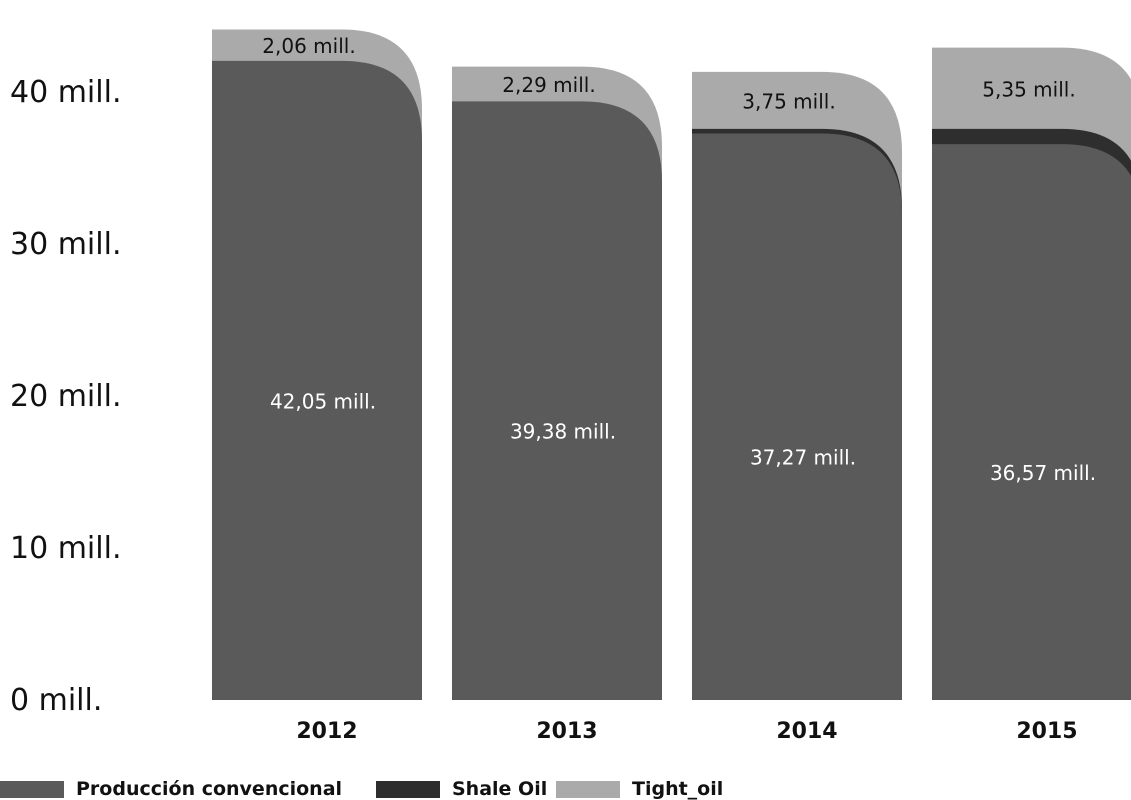 Image resolution: width=1131 pixels, height=800 pixels. What do you see at coordinates (678, 789) in the screenshot?
I see `legend-label: Tight_oil` at bounding box center [678, 789].